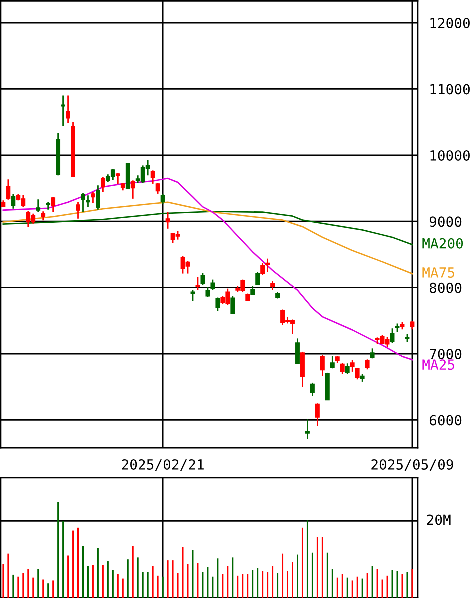  What do you see at coordinates (450, 155) in the screenshot?
I see `y-tick-label: 10000` at bounding box center [450, 155].